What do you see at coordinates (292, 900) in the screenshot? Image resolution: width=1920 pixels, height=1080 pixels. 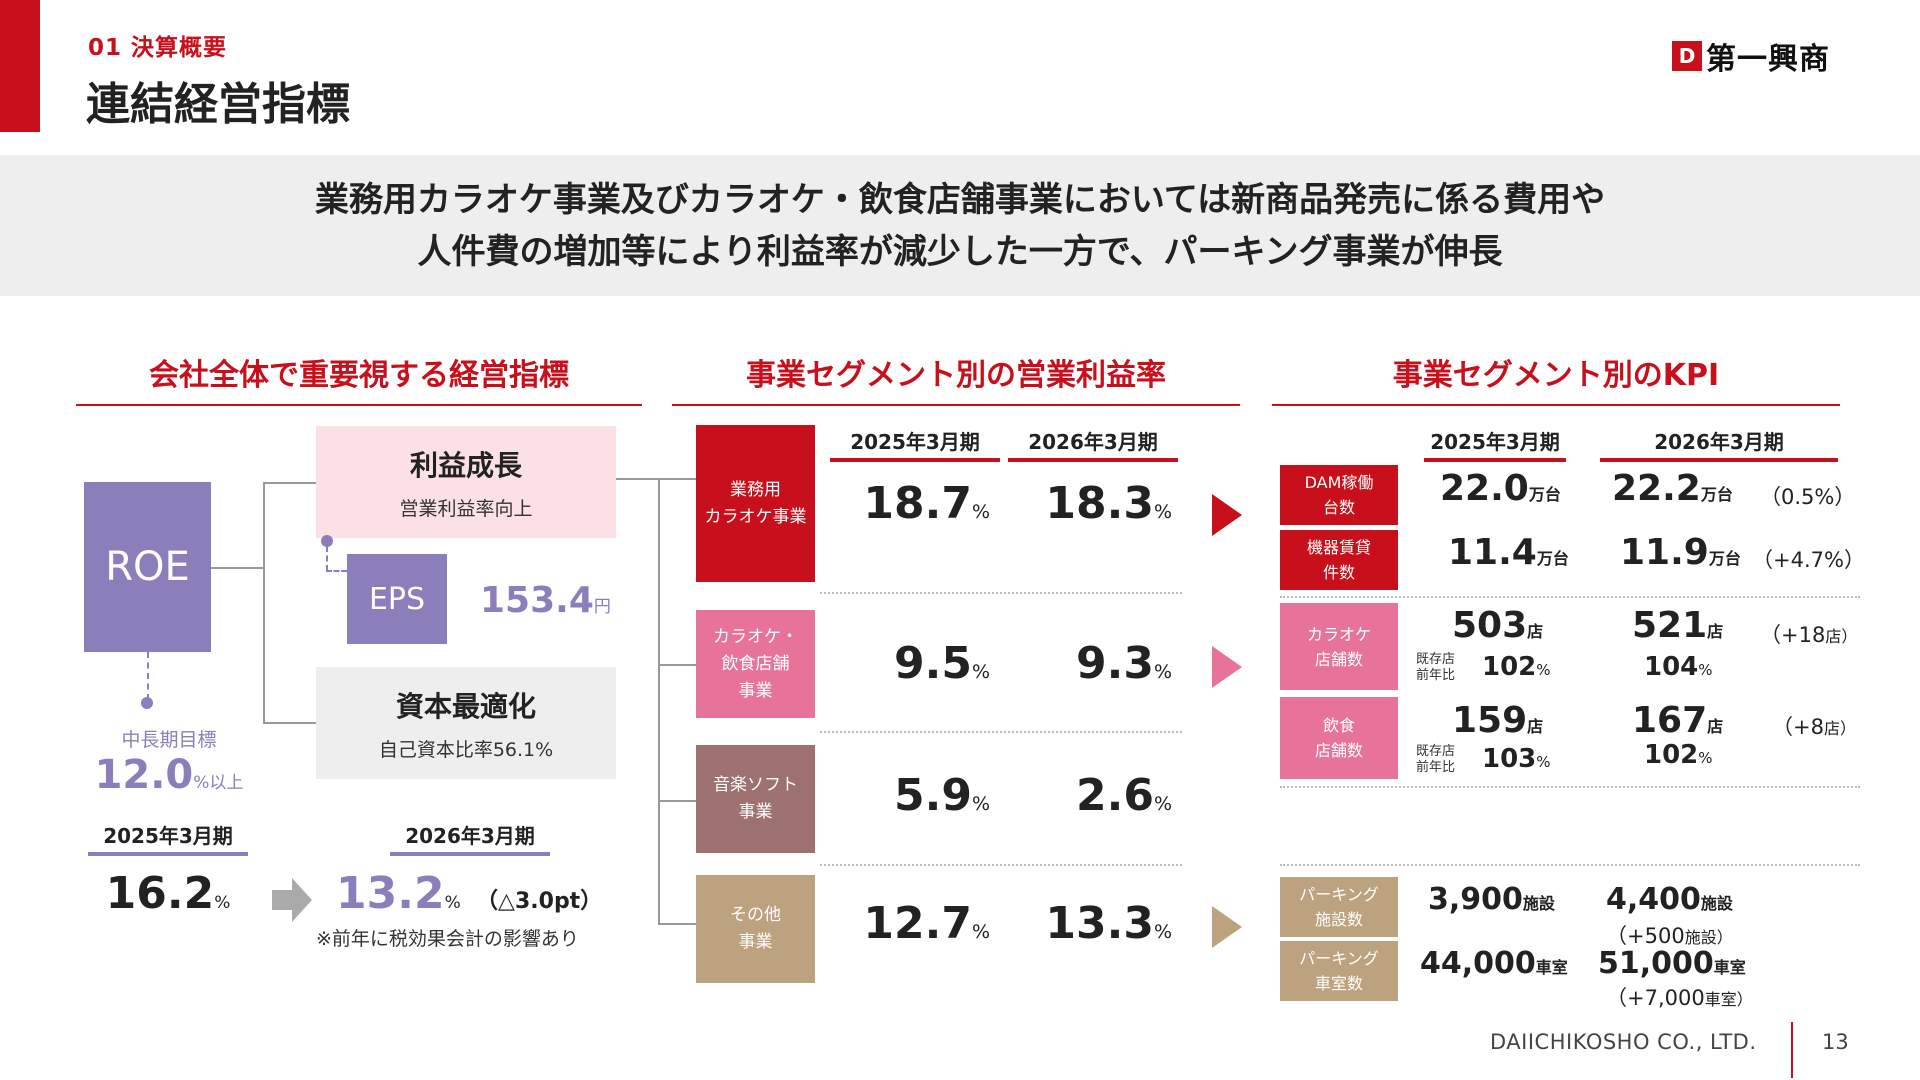 I see `arrow-right-icon` at bounding box center [292, 900].